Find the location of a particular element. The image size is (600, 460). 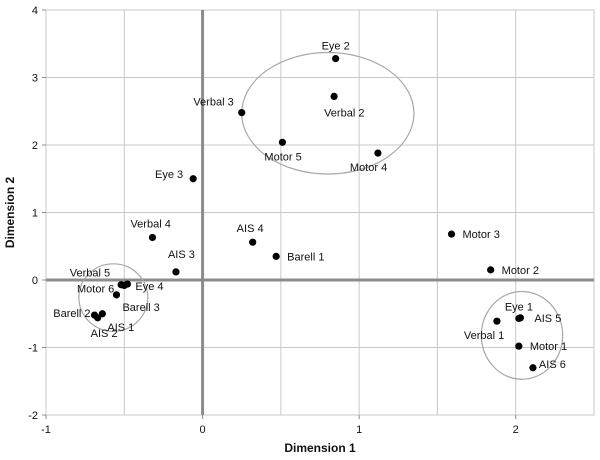

x-tick-label: 0 is located at coordinates (203, 430).